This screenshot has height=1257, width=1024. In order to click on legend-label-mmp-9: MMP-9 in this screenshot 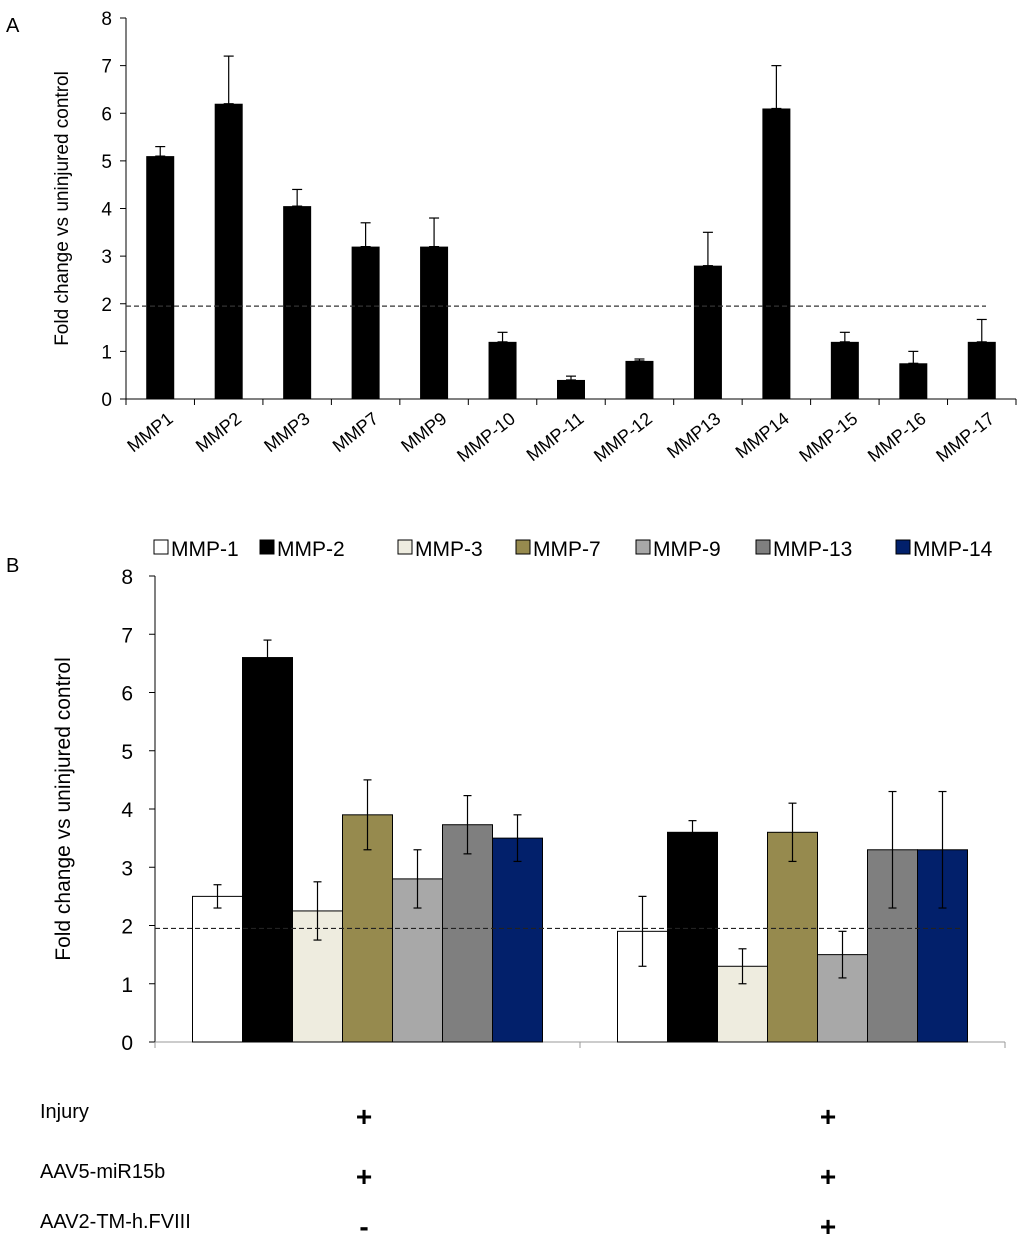, I will do `click(687, 549)`.